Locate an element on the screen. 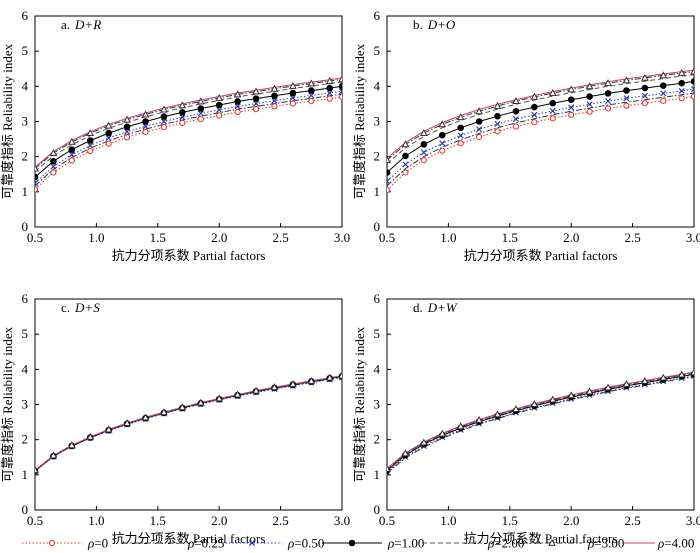 The height and width of the screenshot is (553, 700). legend-label-r100: ρ=1.00 is located at coordinates (405, 543).